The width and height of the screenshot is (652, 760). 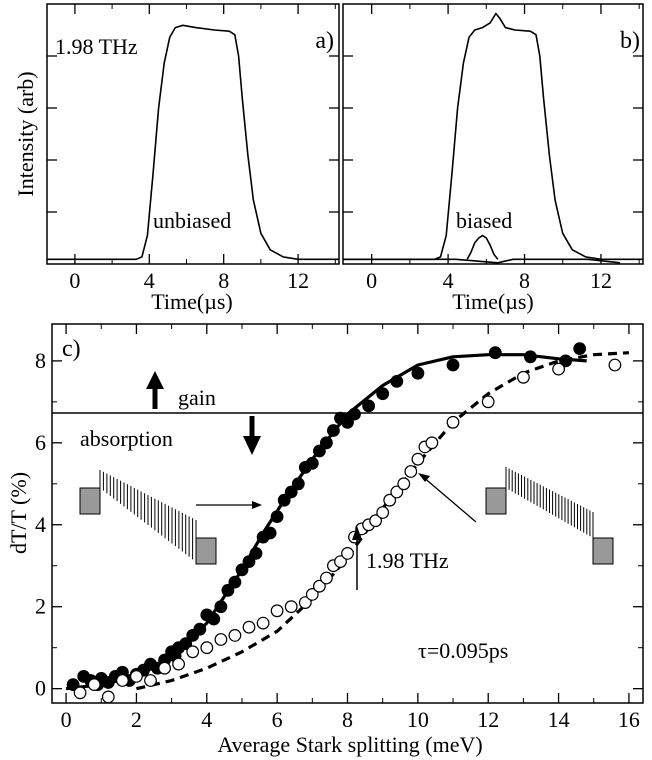 I want to click on absorption-label: absorption, so click(x=126, y=438).